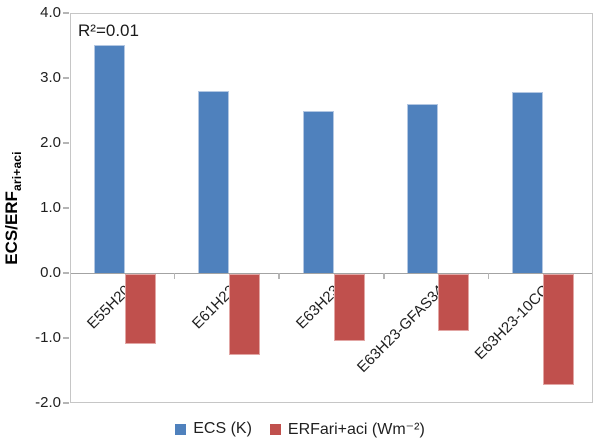 The image size is (600, 448). I want to click on y-tick-label: 0.0, so click(50, 272).